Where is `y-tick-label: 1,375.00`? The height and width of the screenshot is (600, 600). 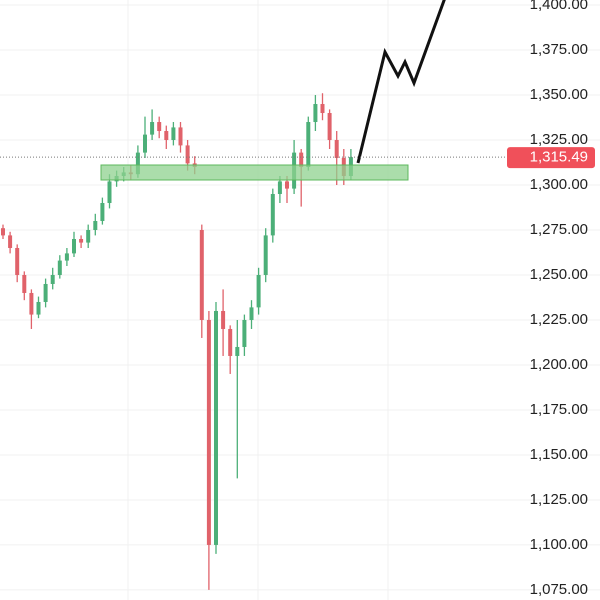
y-tick-label: 1,375.00 is located at coordinates (559, 49).